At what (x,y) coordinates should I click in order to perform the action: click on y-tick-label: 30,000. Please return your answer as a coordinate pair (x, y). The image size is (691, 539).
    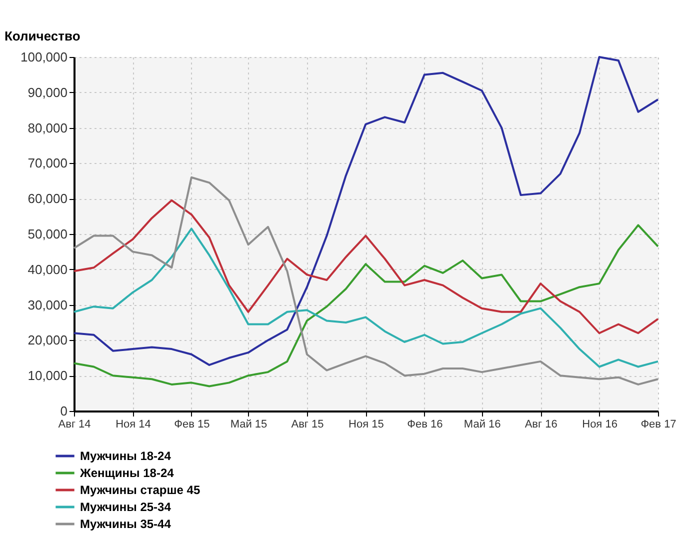
    Looking at the image, I should click on (48, 304).